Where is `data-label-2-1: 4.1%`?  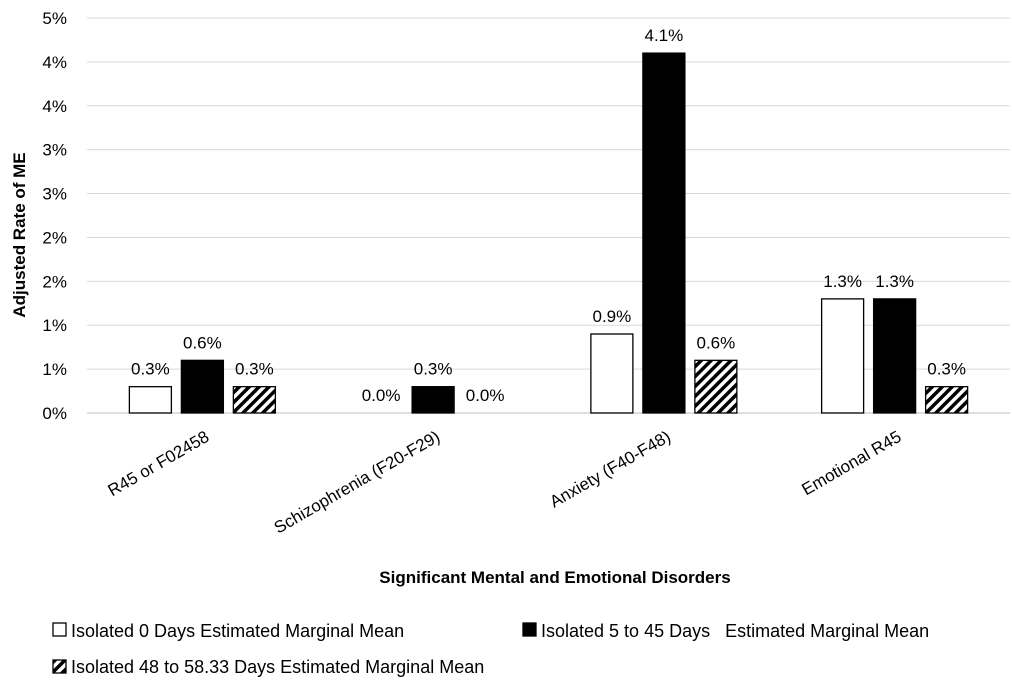 data-label-2-1: 4.1% is located at coordinates (664, 35).